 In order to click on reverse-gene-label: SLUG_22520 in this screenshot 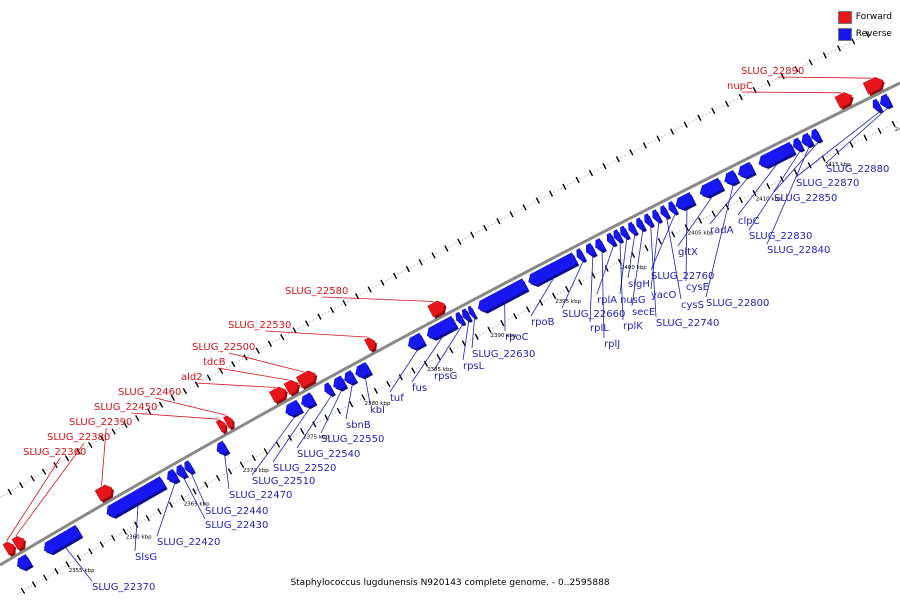, I will do `click(304, 468)`.